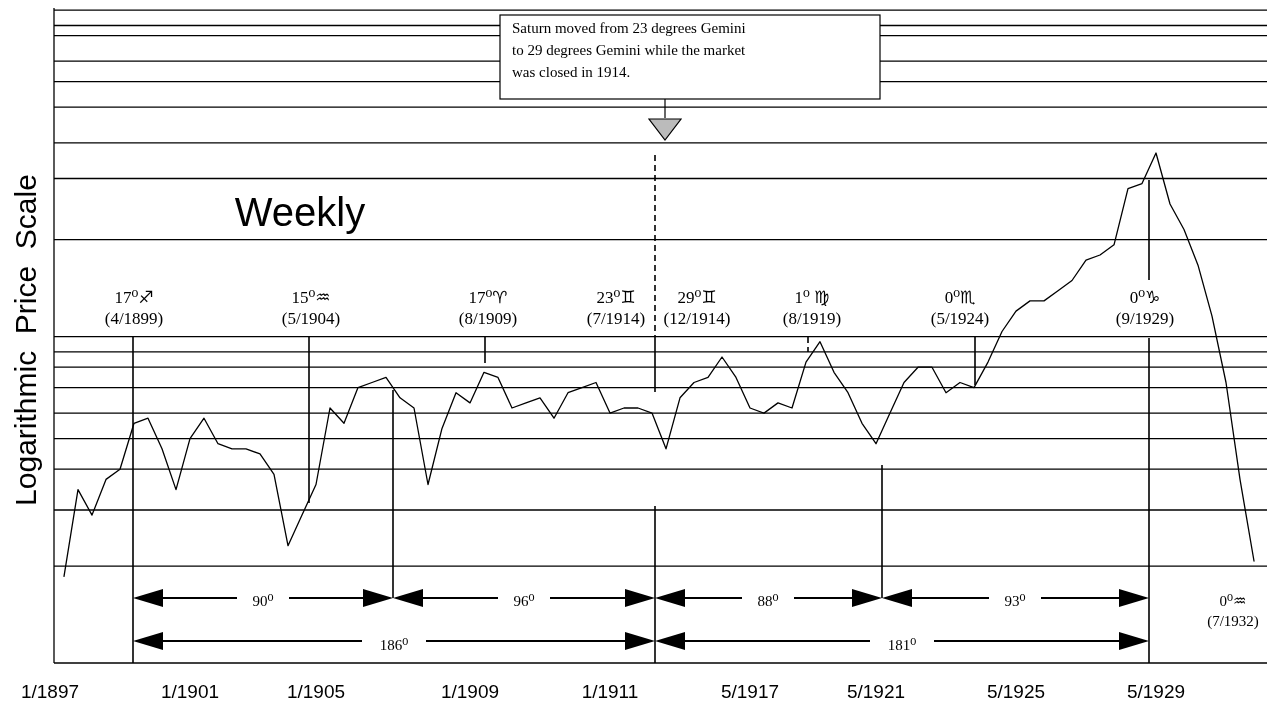 The width and height of the screenshot is (1267, 705). Describe the element at coordinates (1016, 691) in the screenshot. I see `x-tick-label: 5/1925` at that location.